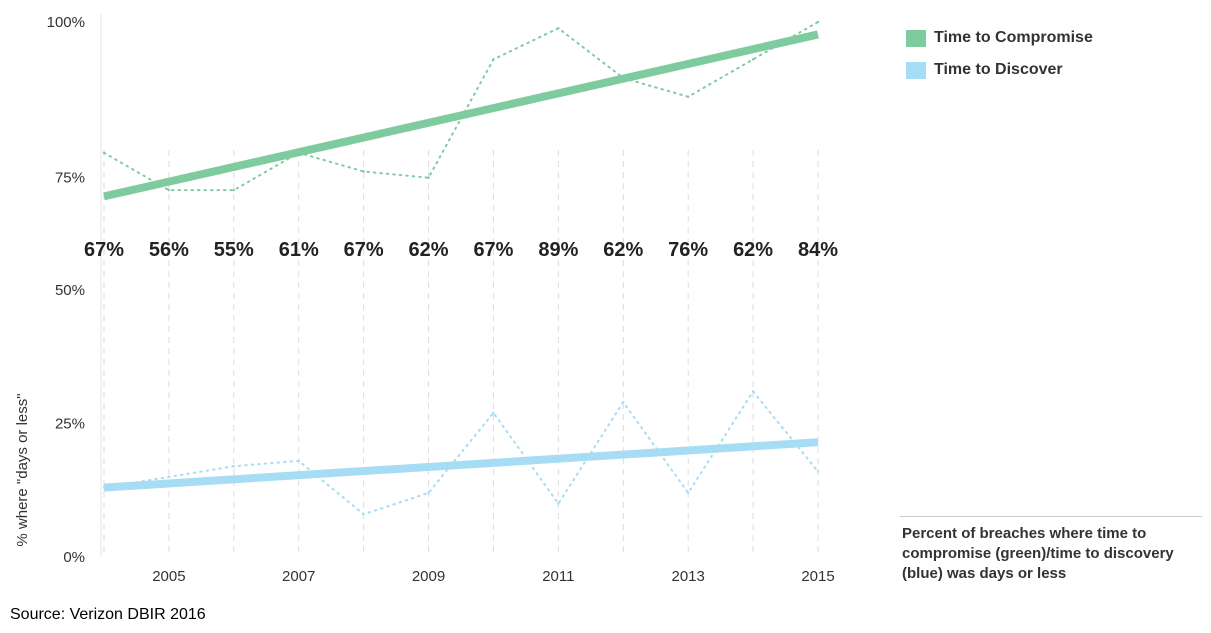 The width and height of the screenshot is (1211, 633). I want to click on legend-swatch-discover, so click(916, 70).